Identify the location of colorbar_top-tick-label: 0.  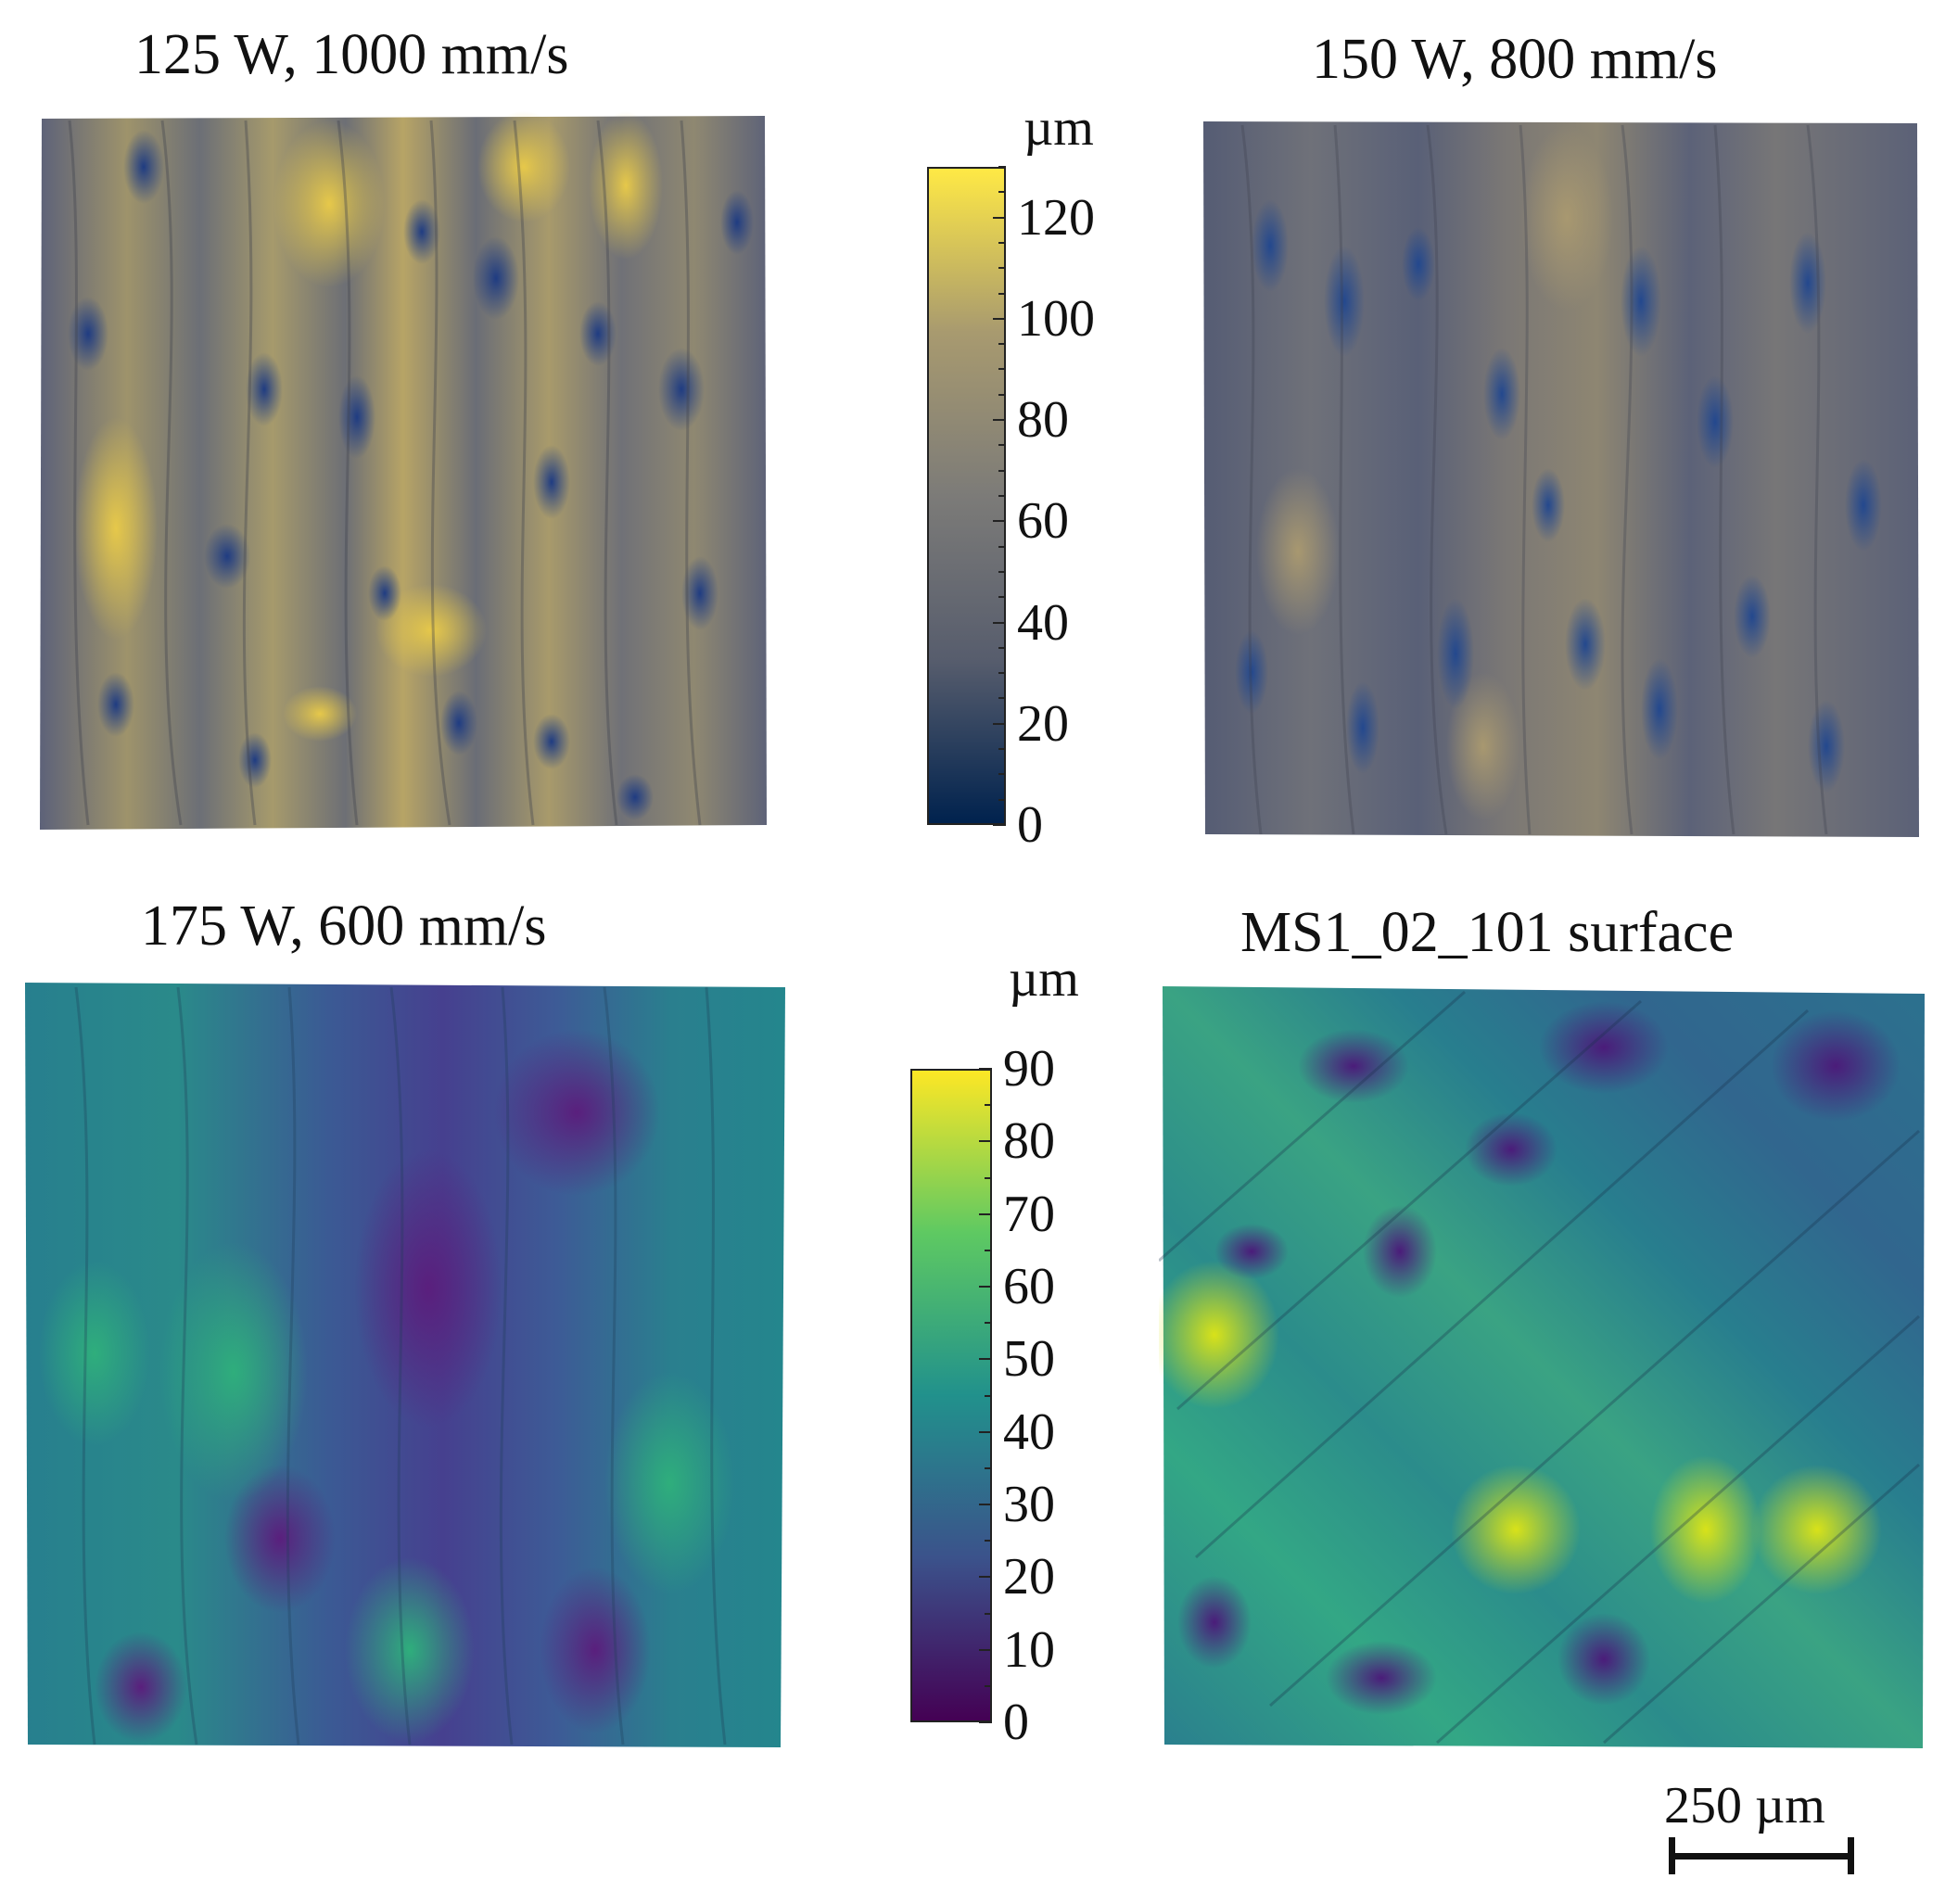
(1030, 825).